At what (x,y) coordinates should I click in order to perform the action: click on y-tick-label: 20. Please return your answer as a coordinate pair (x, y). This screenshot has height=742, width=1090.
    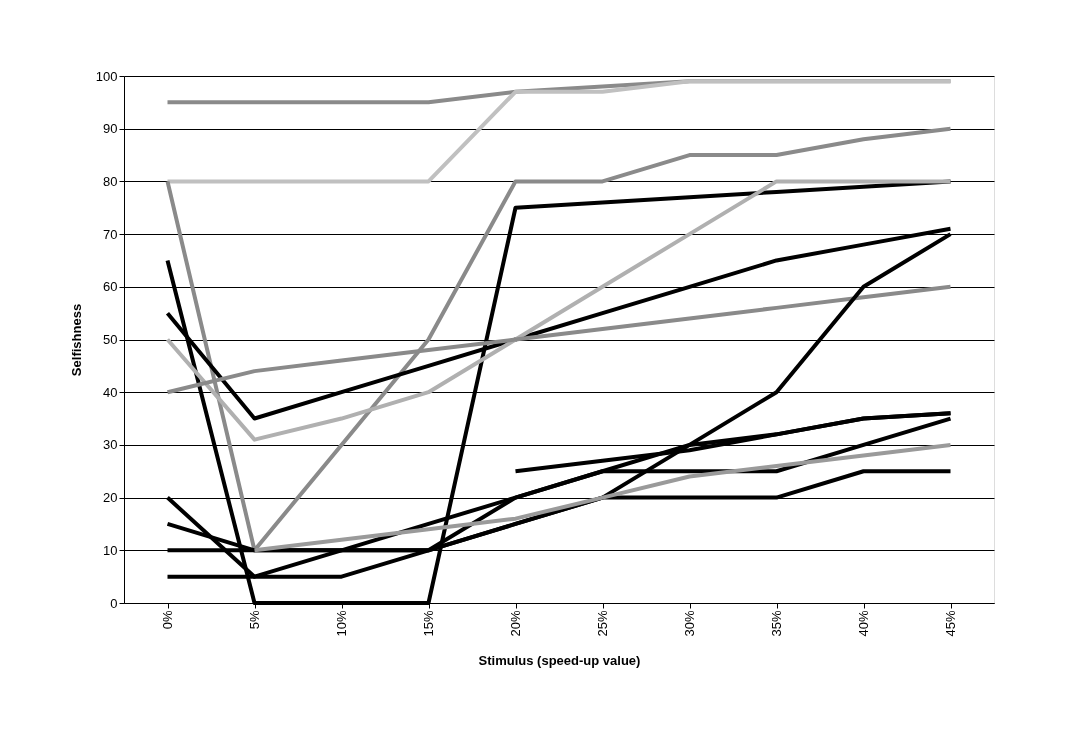
    Looking at the image, I should click on (110, 498).